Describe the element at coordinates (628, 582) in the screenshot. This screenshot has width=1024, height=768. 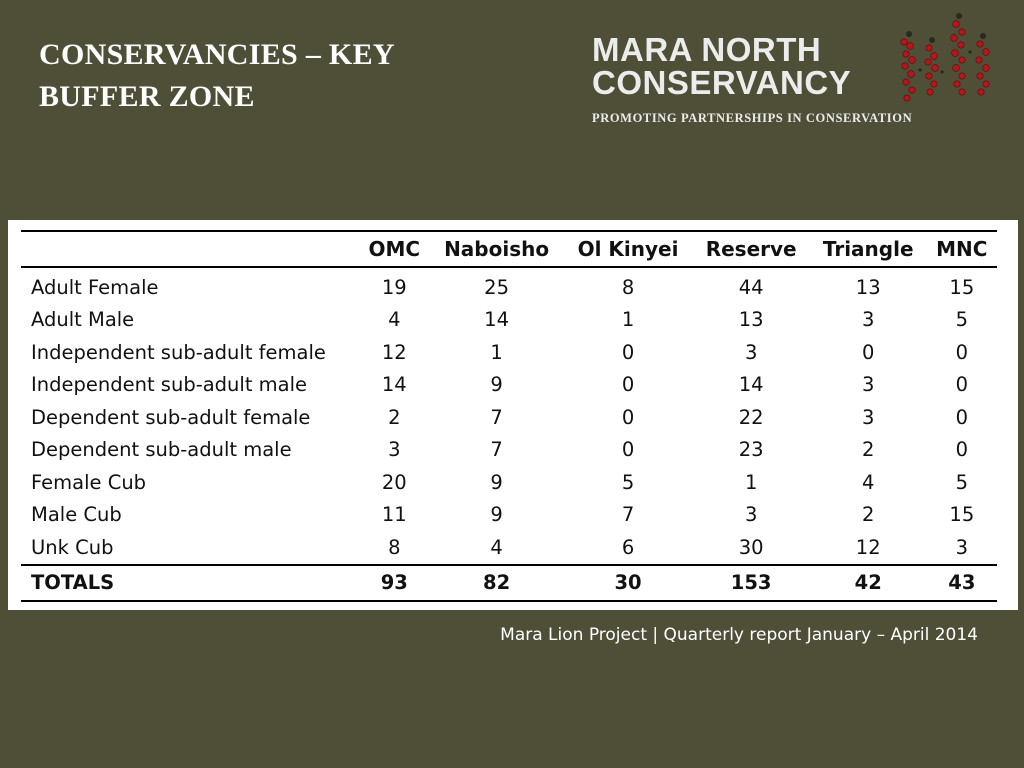
I see `totals-cell: 30` at that location.